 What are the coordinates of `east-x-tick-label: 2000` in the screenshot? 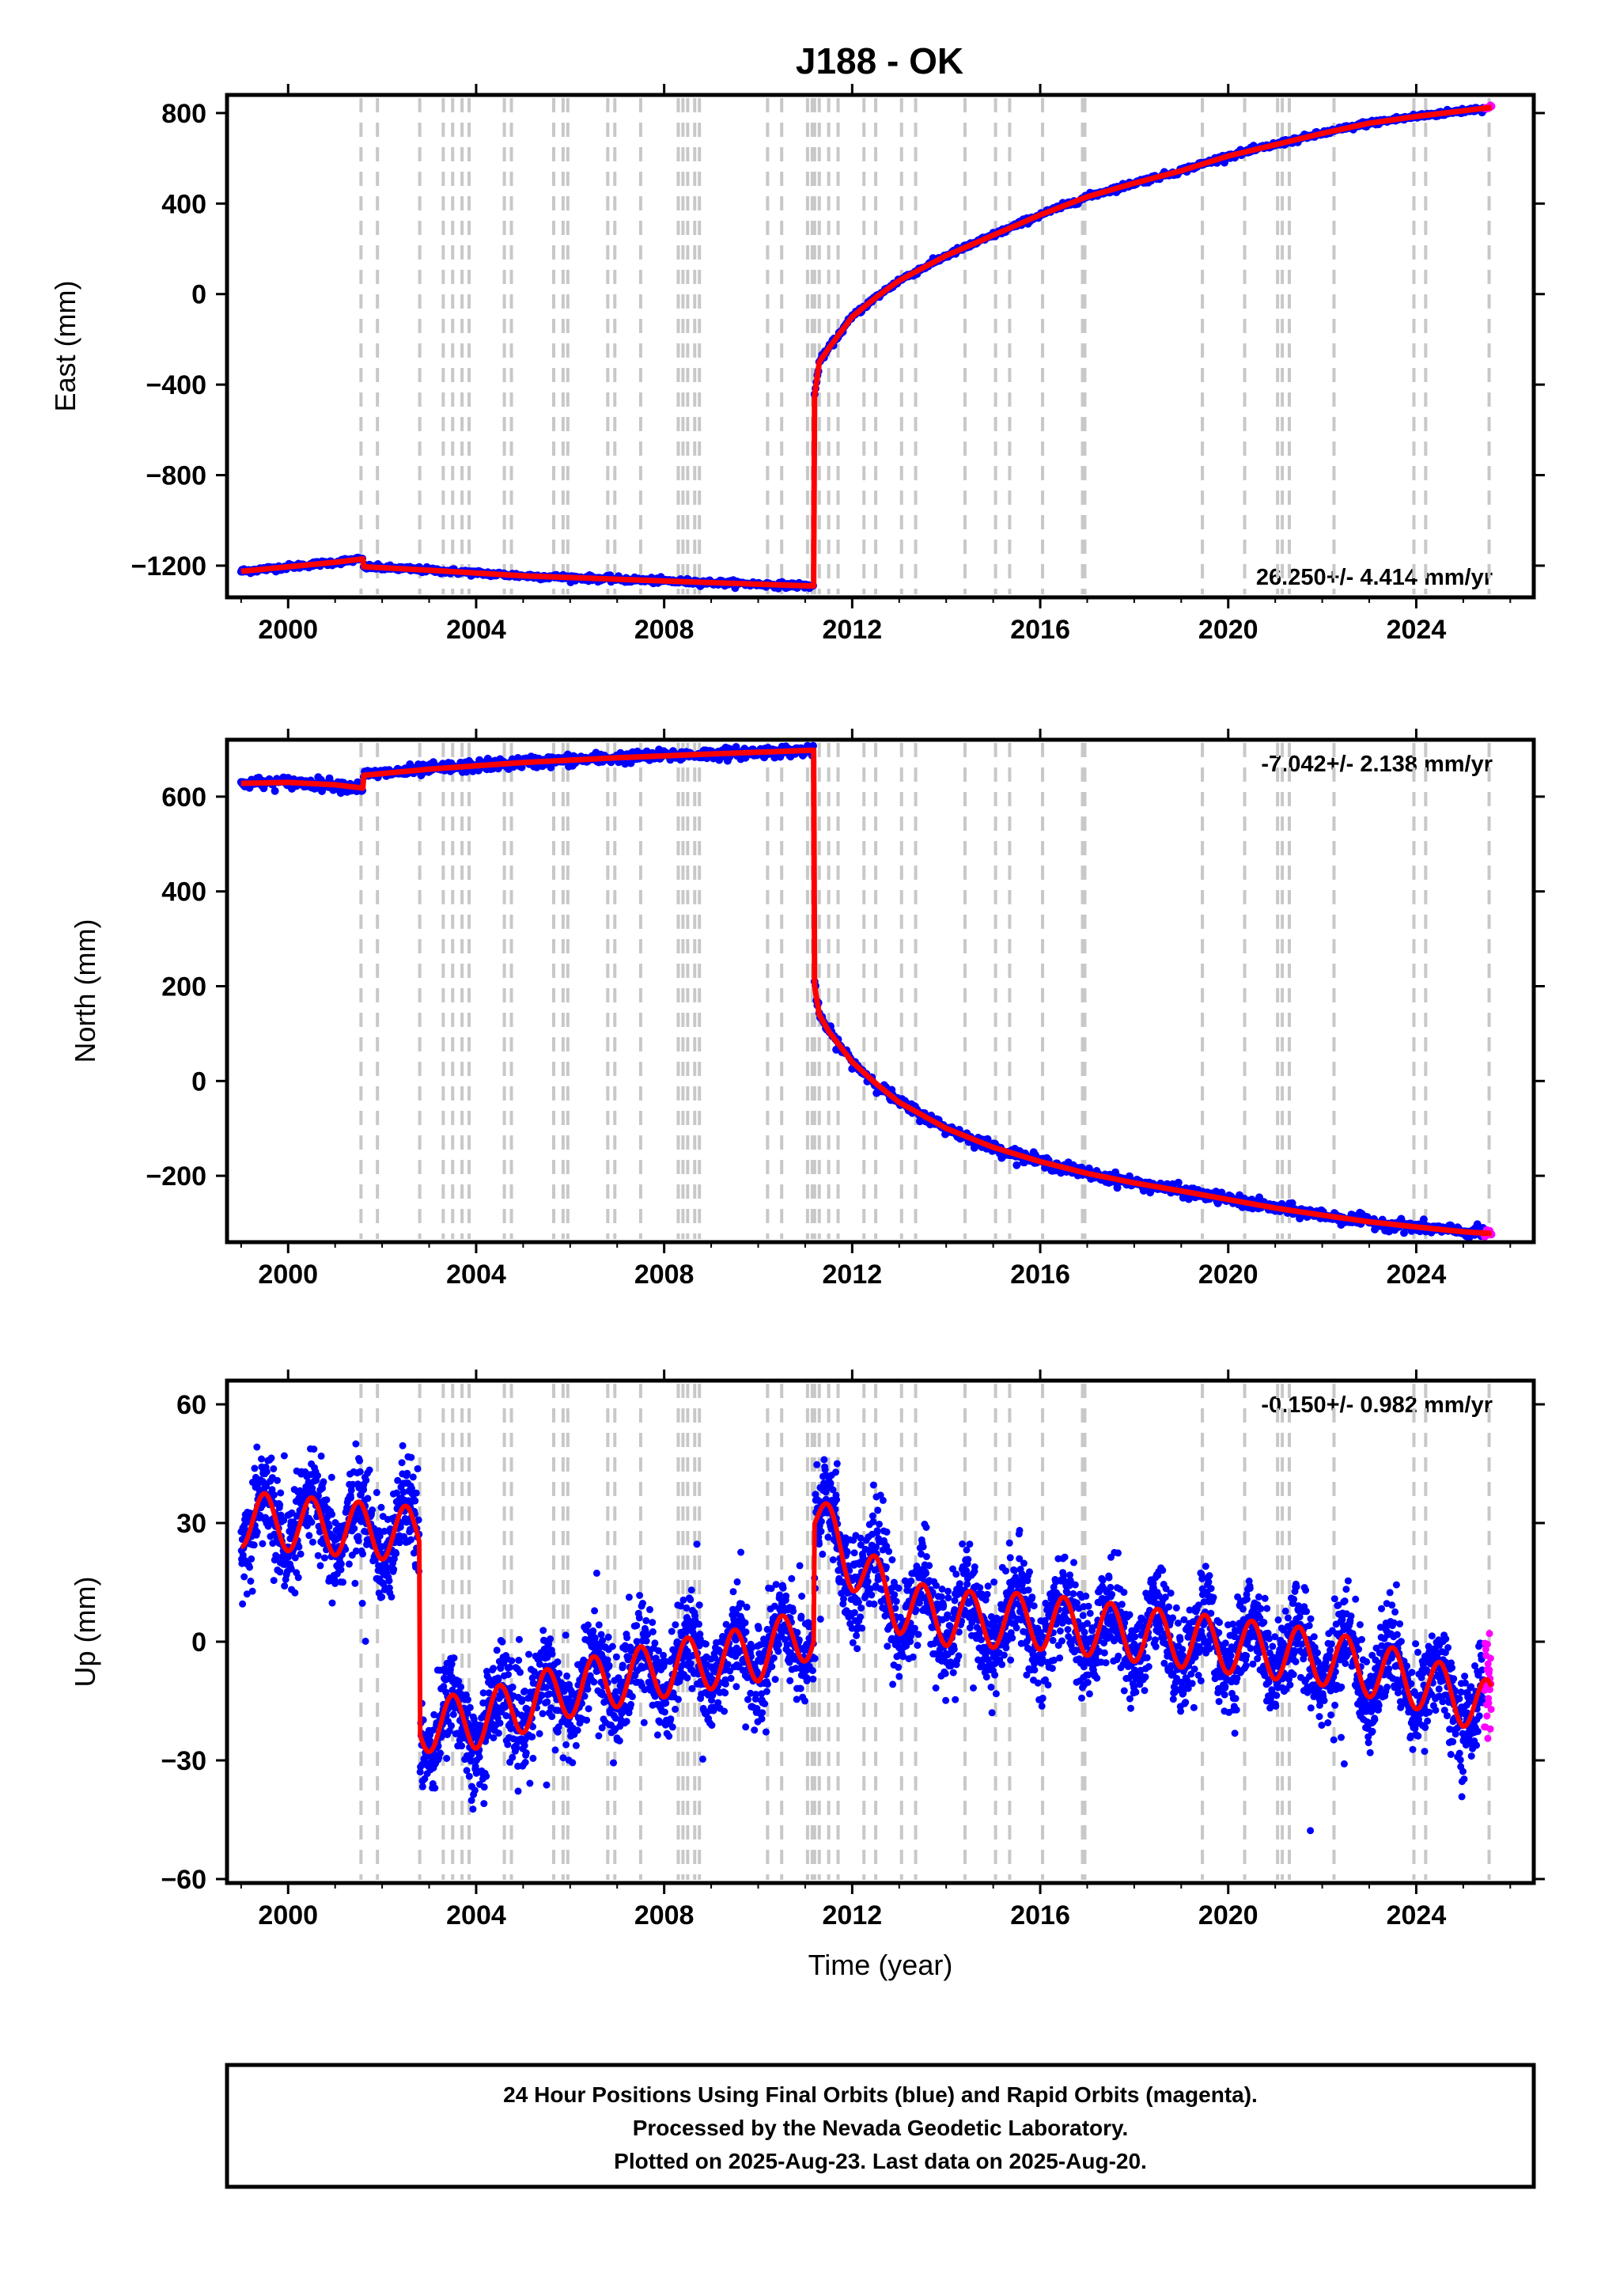 It's located at (288, 630).